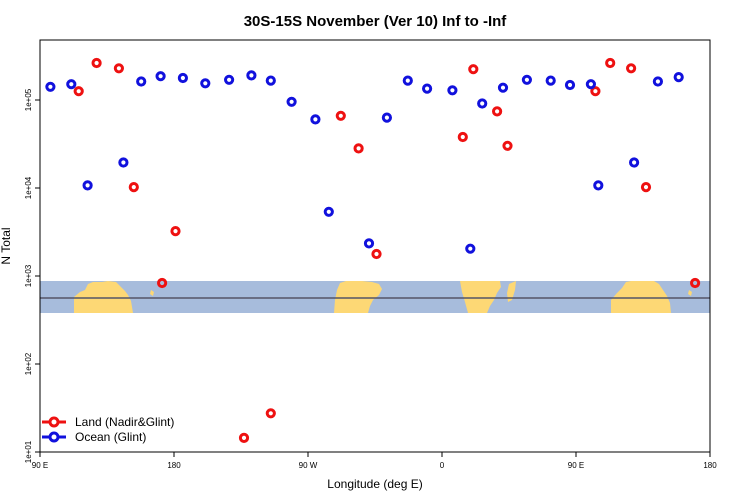  What do you see at coordinates (28, 363) in the screenshot?
I see `y-tick-label: 1e+02` at bounding box center [28, 363].